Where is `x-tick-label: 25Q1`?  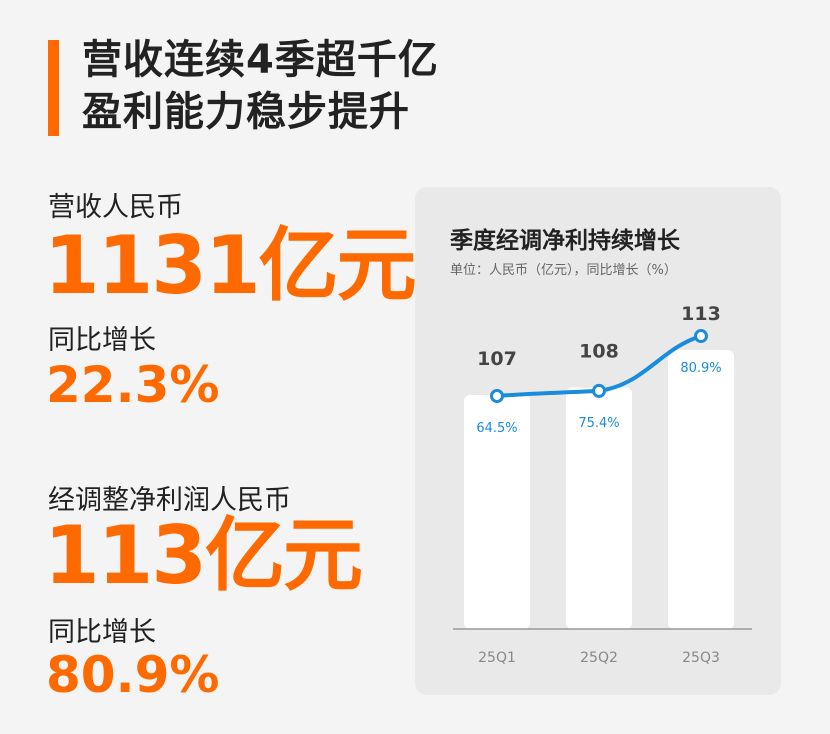
x-tick-label: 25Q1 is located at coordinates (497, 658).